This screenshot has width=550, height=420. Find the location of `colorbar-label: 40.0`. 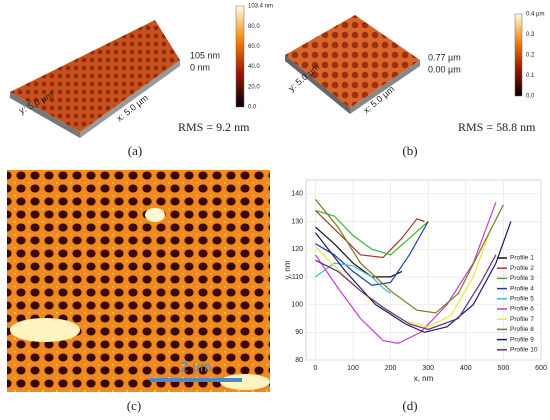

colorbar-label: 40.0 is located at coordinates (254, 67).